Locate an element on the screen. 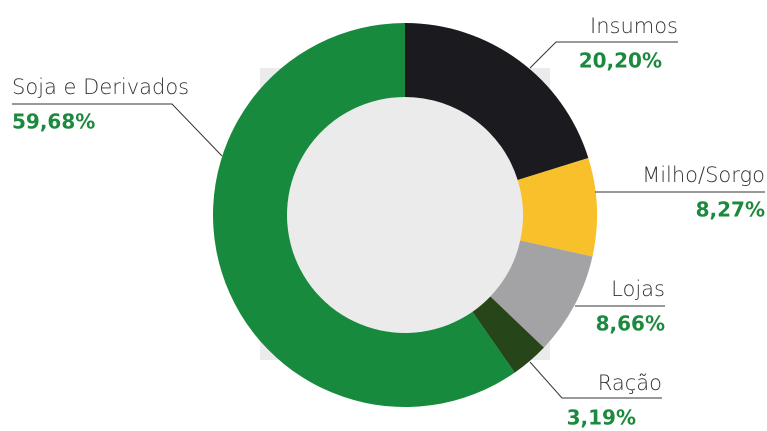  value-label: 8,66% is located at coordinates (630, 324).